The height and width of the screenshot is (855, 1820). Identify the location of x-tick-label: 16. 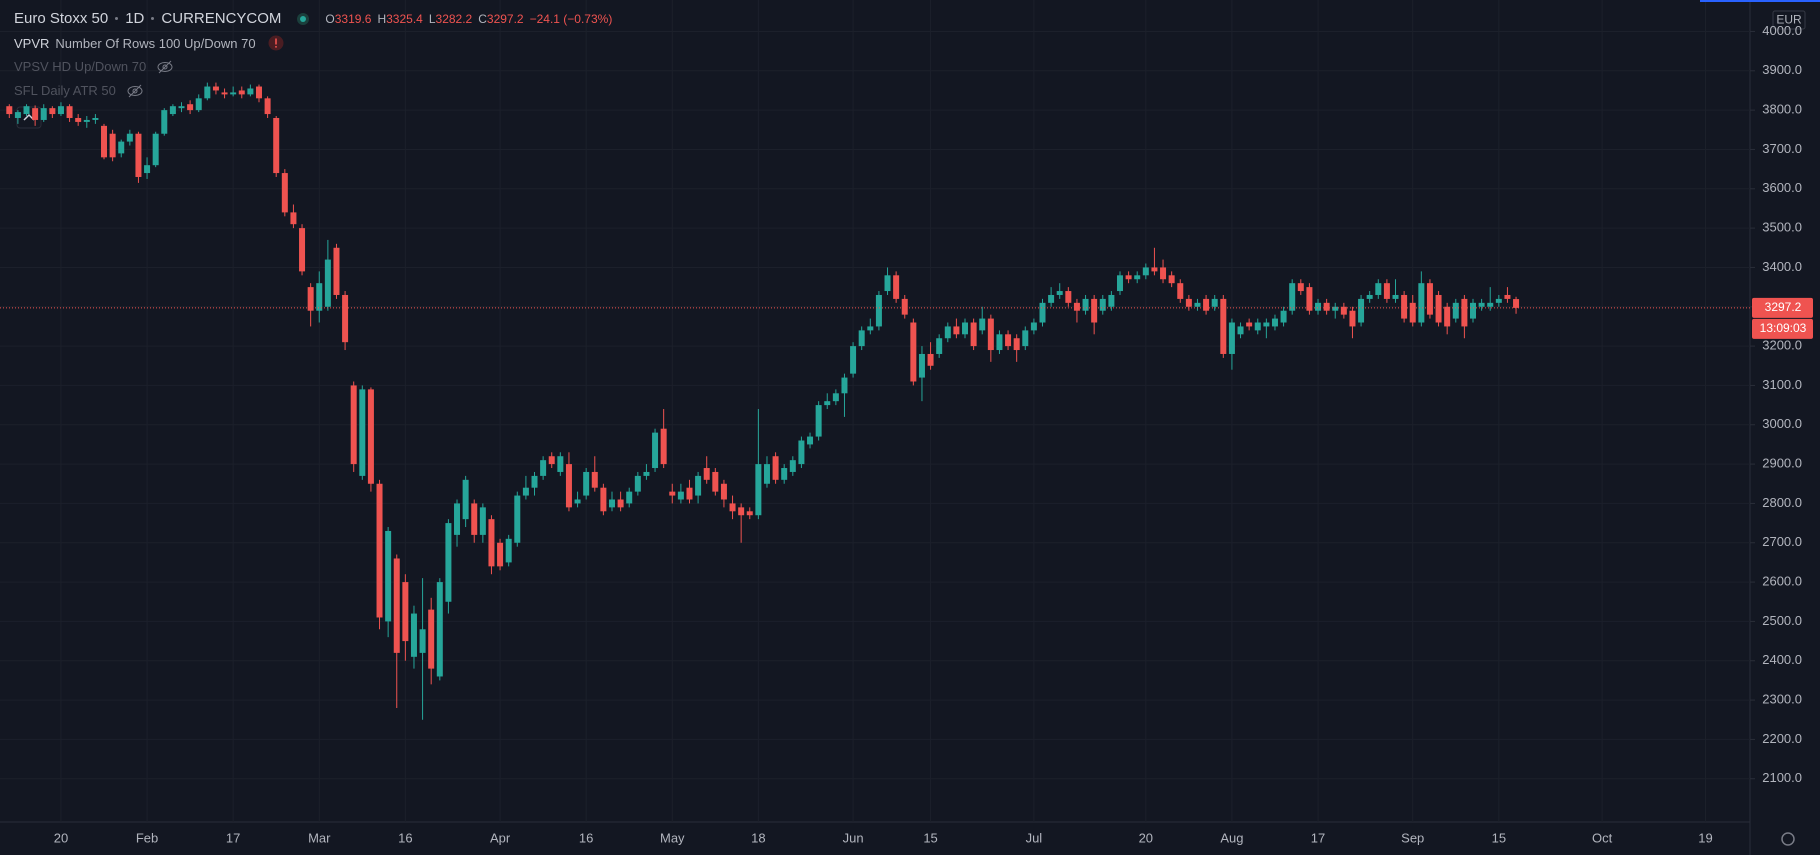
(586, 837).